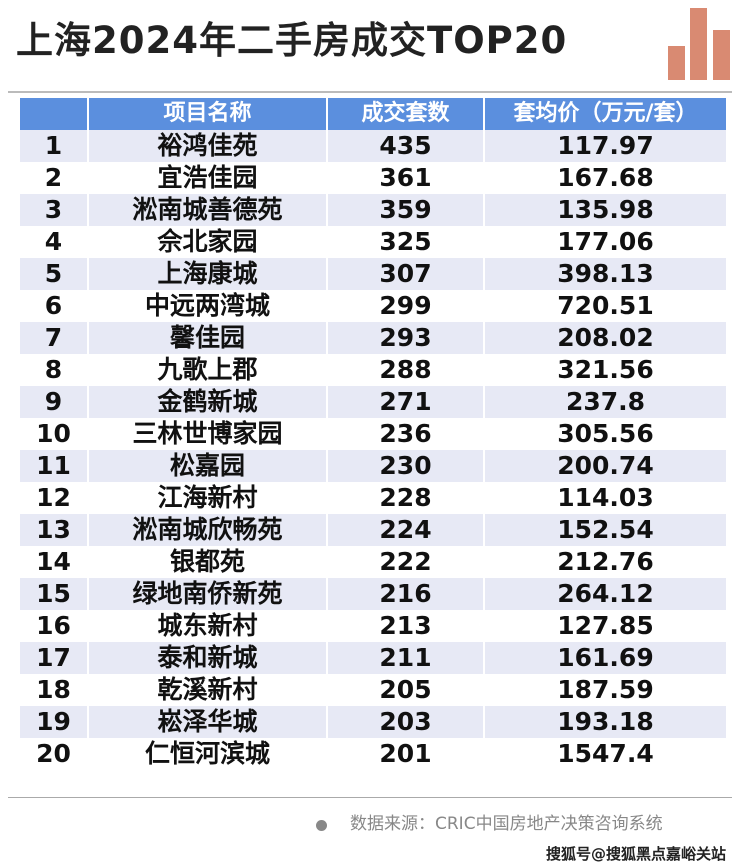 The width and height of the screenshot is (740, 868). What do you see at coordinates (405, 178) in the screenshot?
I see `cell-deals-count: 361` at bounding box center [405, 178].